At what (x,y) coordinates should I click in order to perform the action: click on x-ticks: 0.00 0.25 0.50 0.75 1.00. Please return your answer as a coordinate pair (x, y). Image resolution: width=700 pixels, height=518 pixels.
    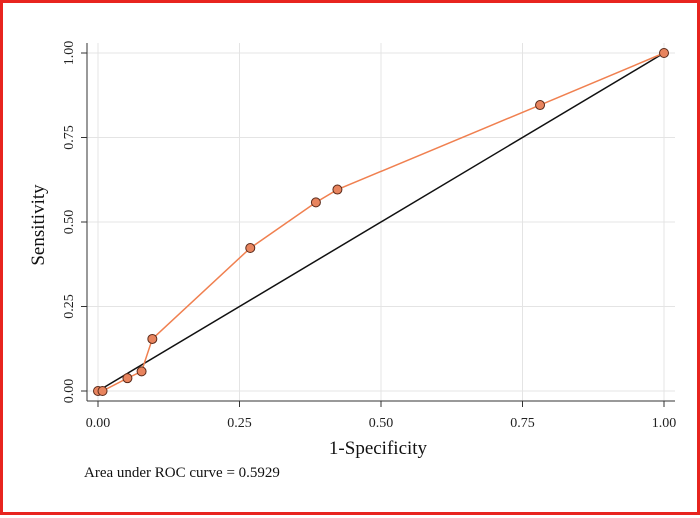
    Looking at the image, I should click on (381, 416).